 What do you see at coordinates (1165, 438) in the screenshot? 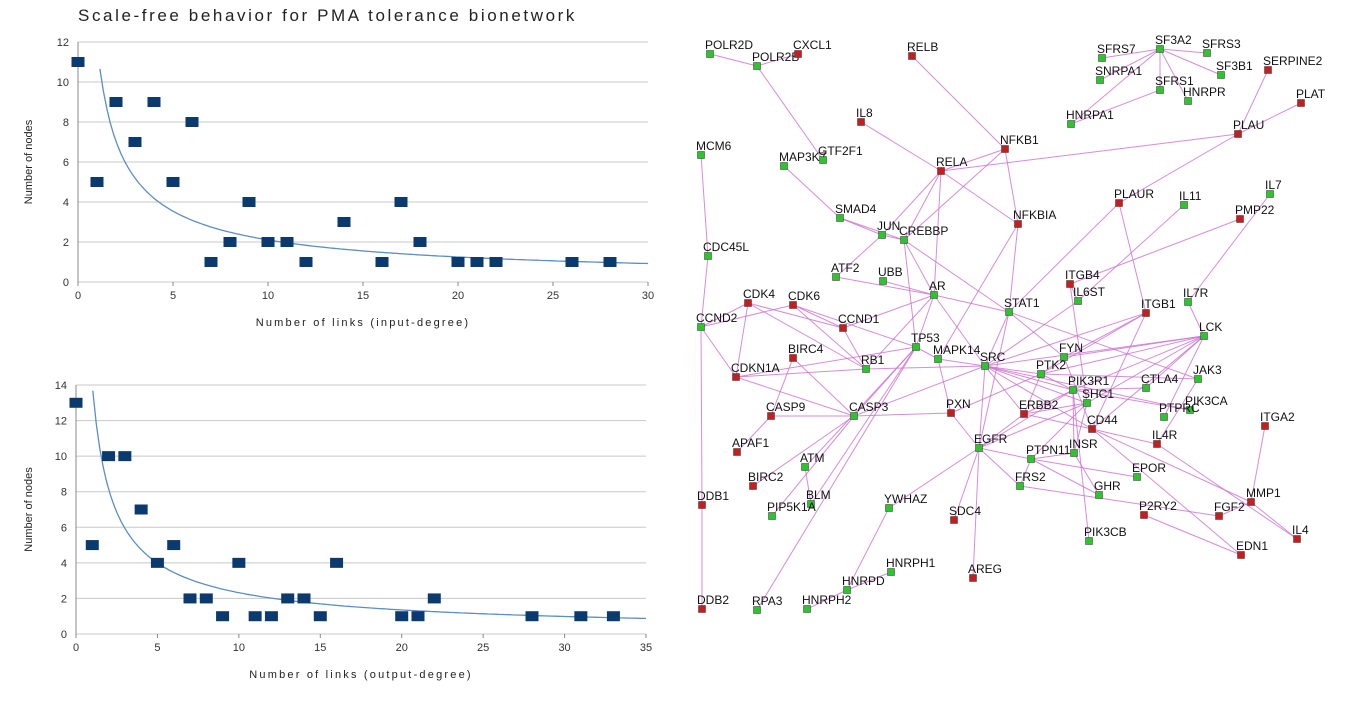
I see `network-node-il4r: IL4R` at bounding box center [1165, 438].